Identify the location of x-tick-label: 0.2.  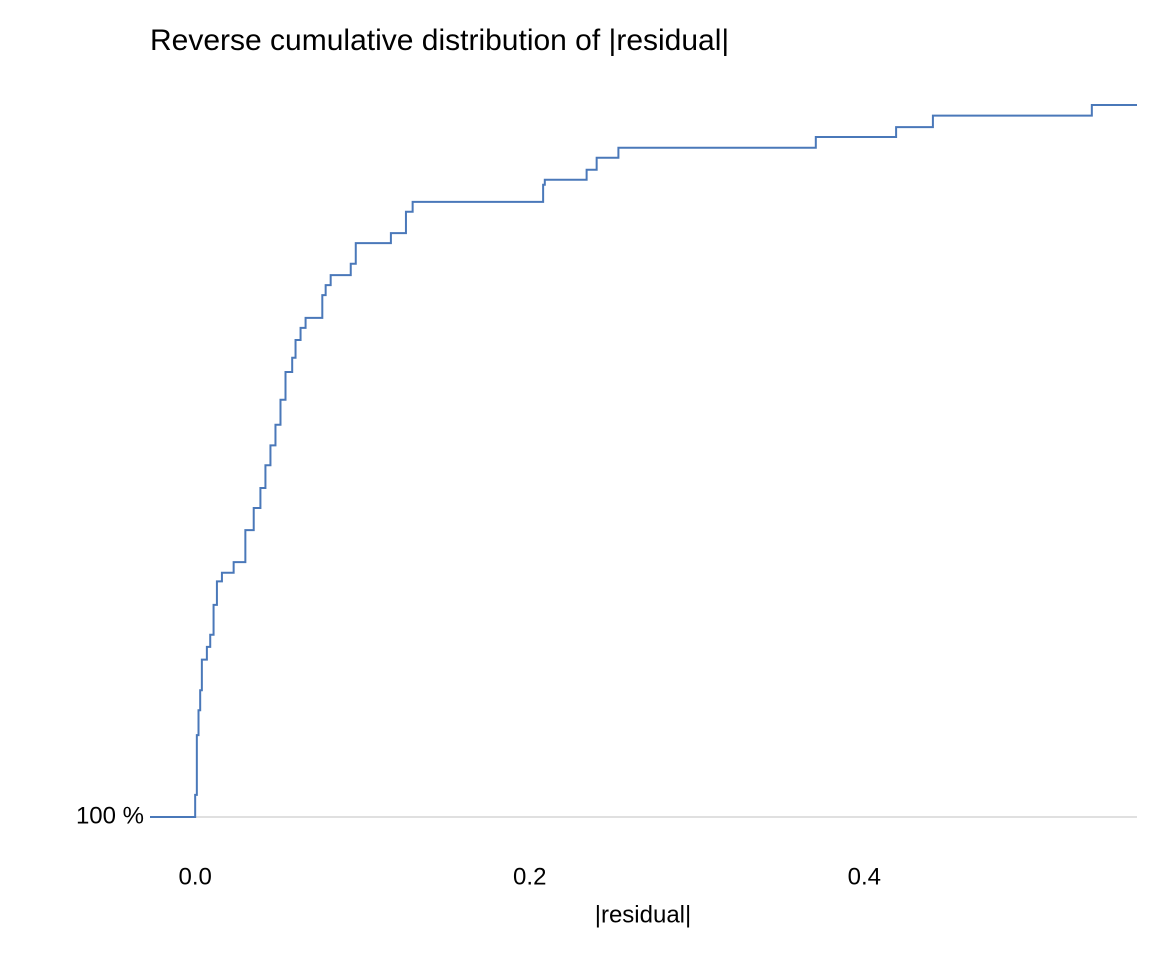
(529, 876).